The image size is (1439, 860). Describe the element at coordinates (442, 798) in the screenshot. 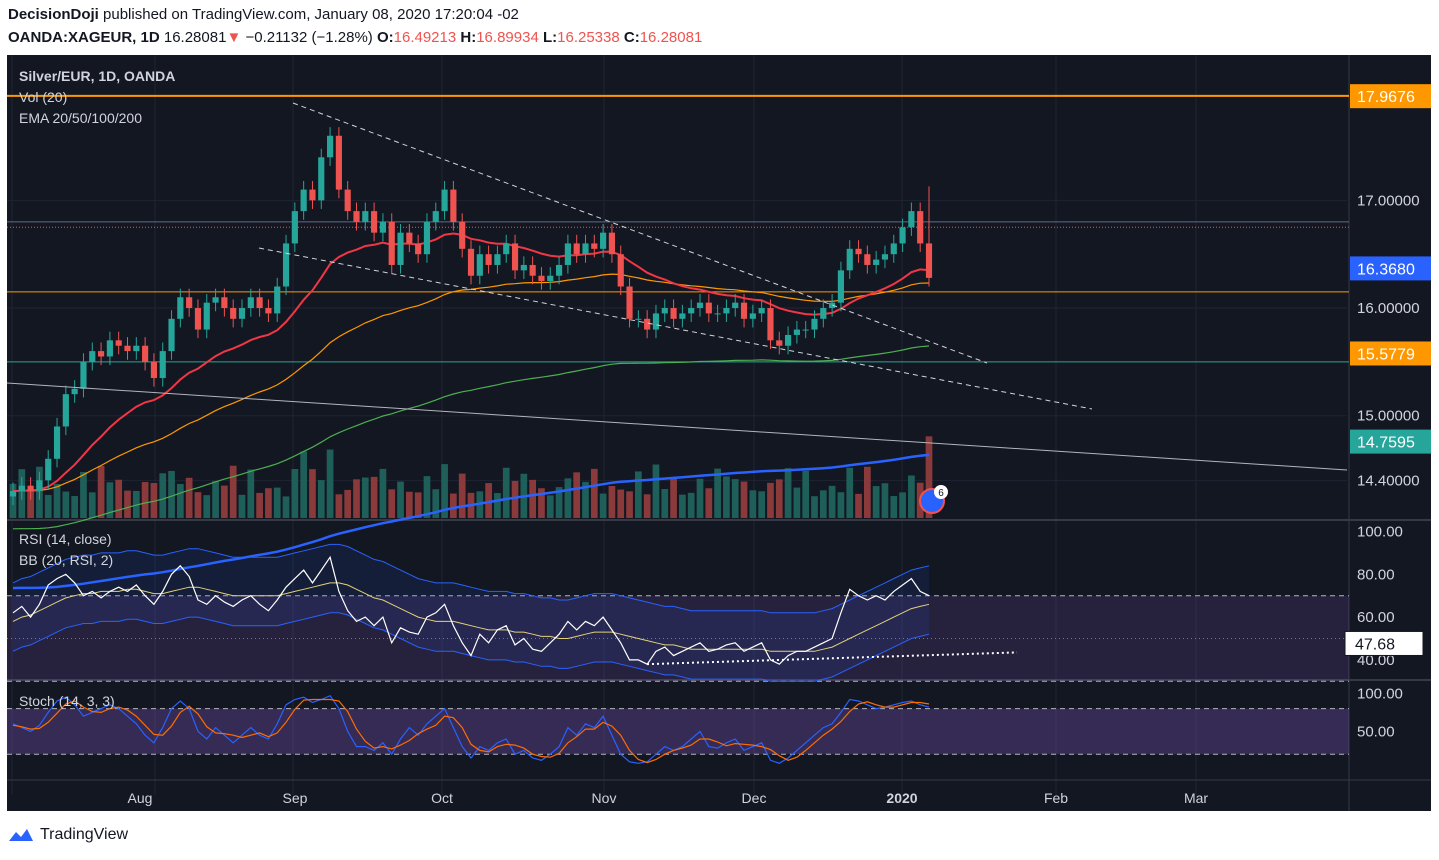

I see `time-tick-label: Oct` at that location.